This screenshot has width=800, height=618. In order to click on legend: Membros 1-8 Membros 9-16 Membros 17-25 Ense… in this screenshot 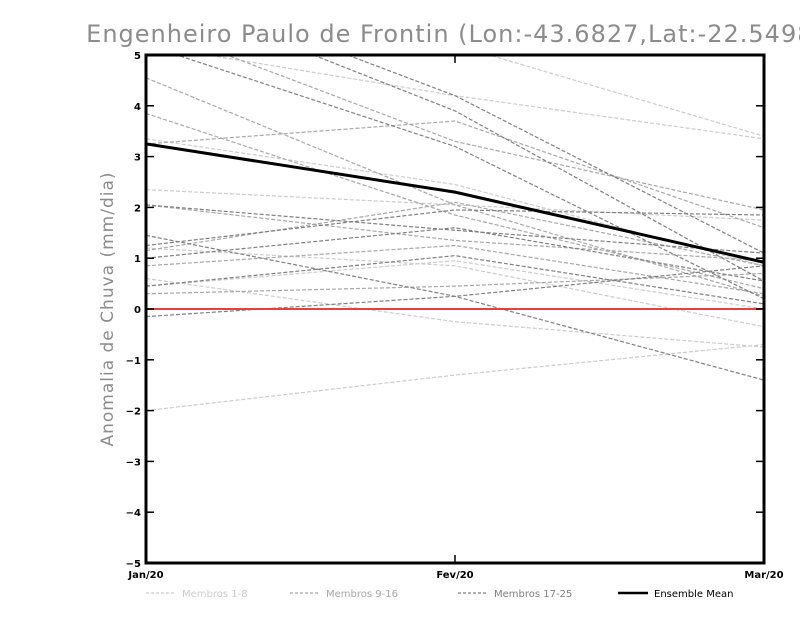, I will do `click(439, 594)`.